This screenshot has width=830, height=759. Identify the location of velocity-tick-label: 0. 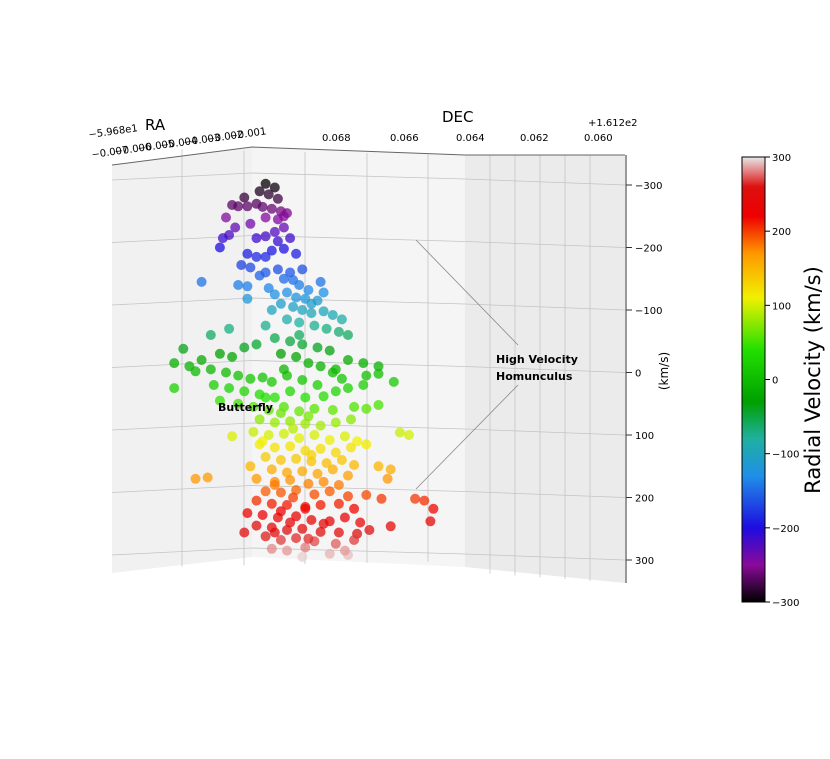
(638, 374).